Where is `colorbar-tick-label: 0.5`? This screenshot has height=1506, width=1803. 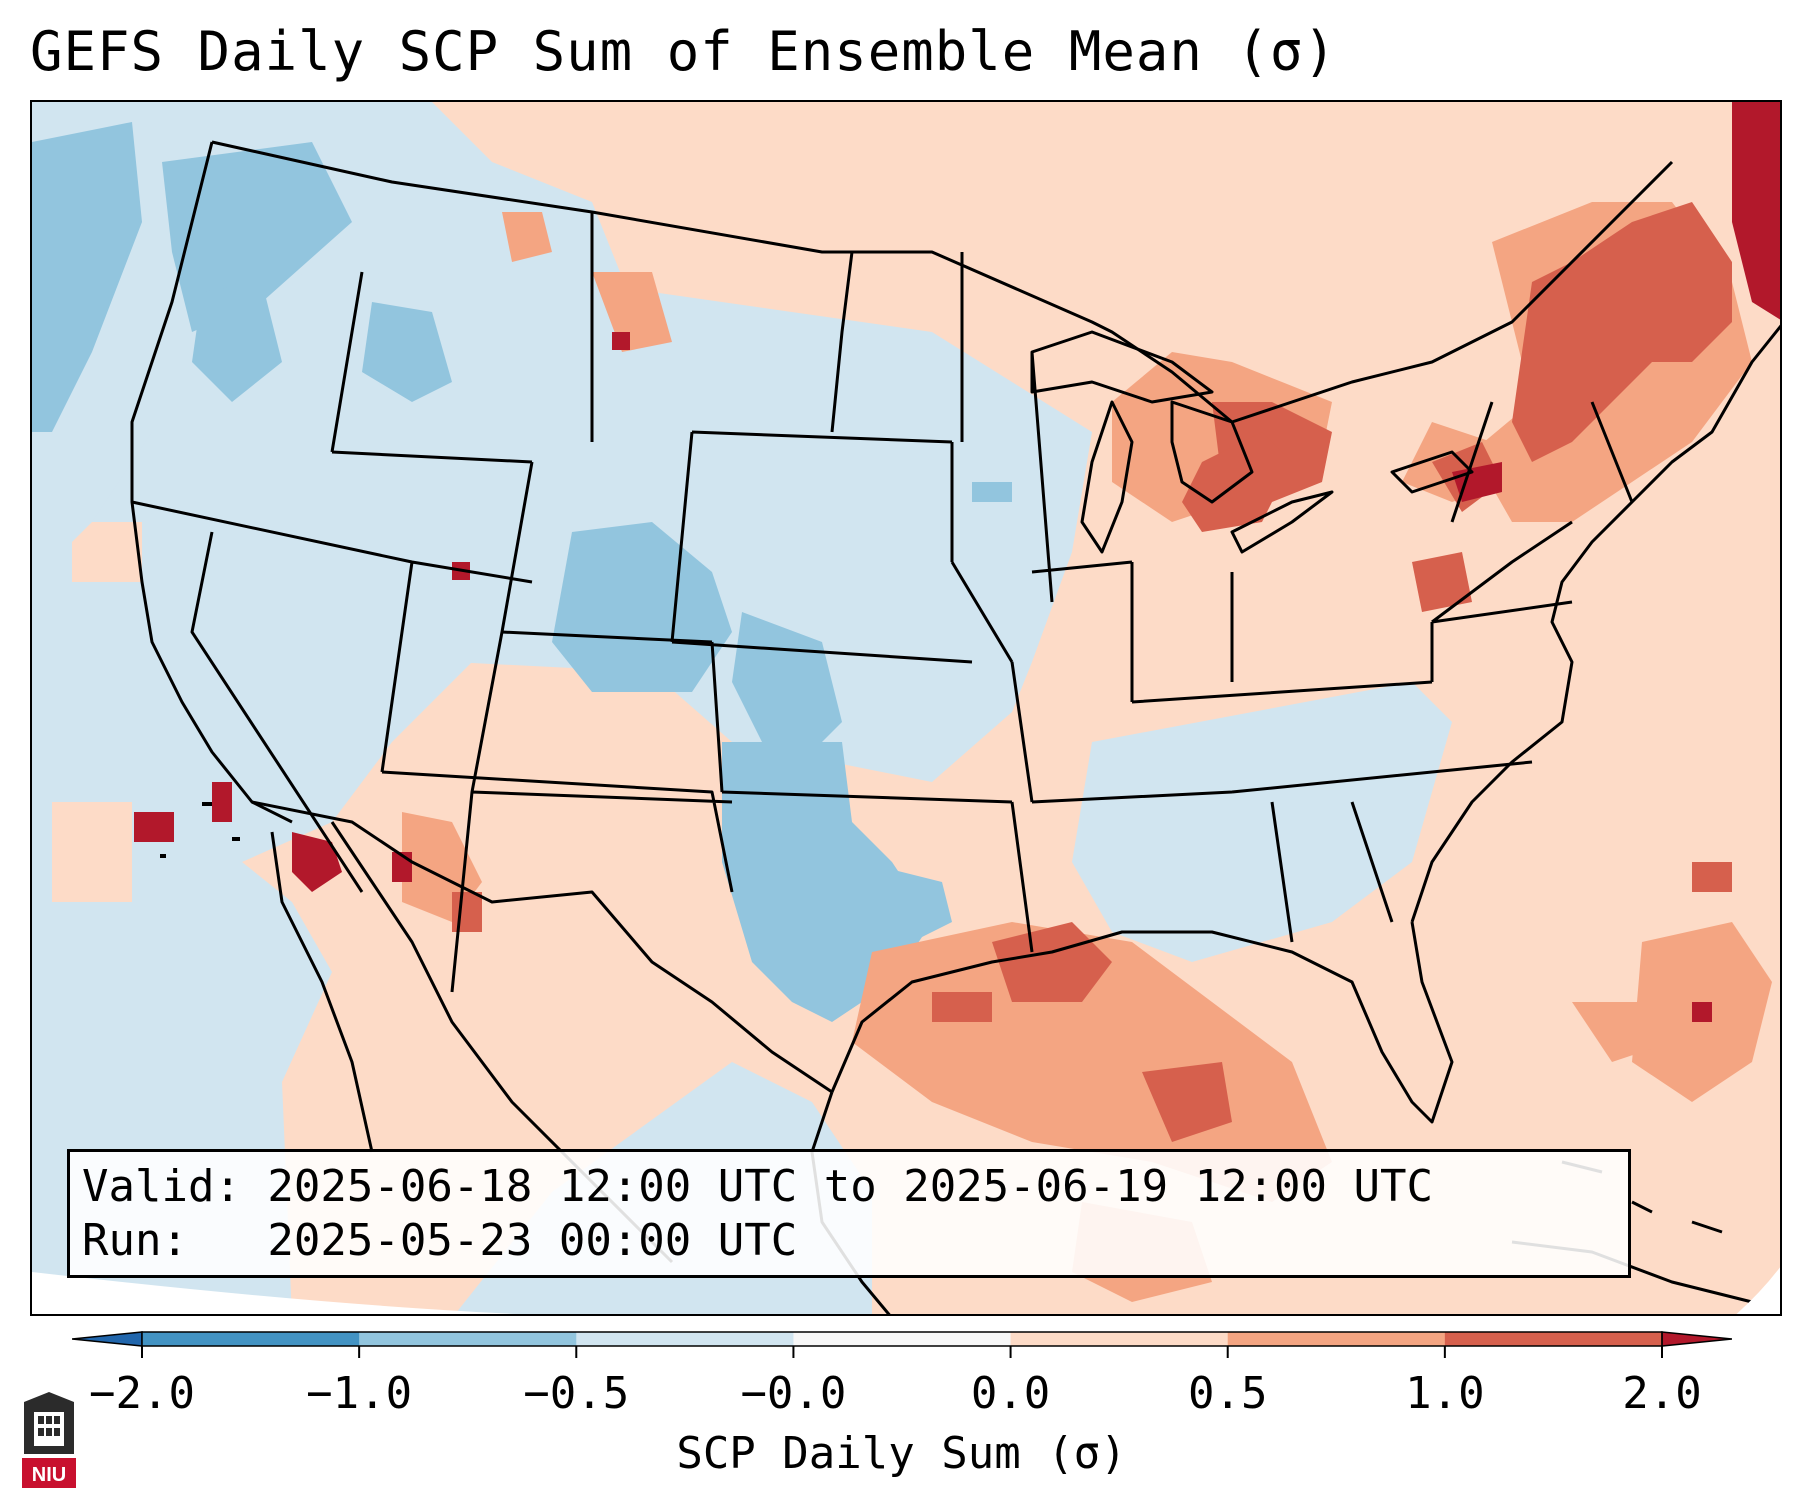 colorbar-tick-label: 0.5 is located at coordinates (1227, 1393).